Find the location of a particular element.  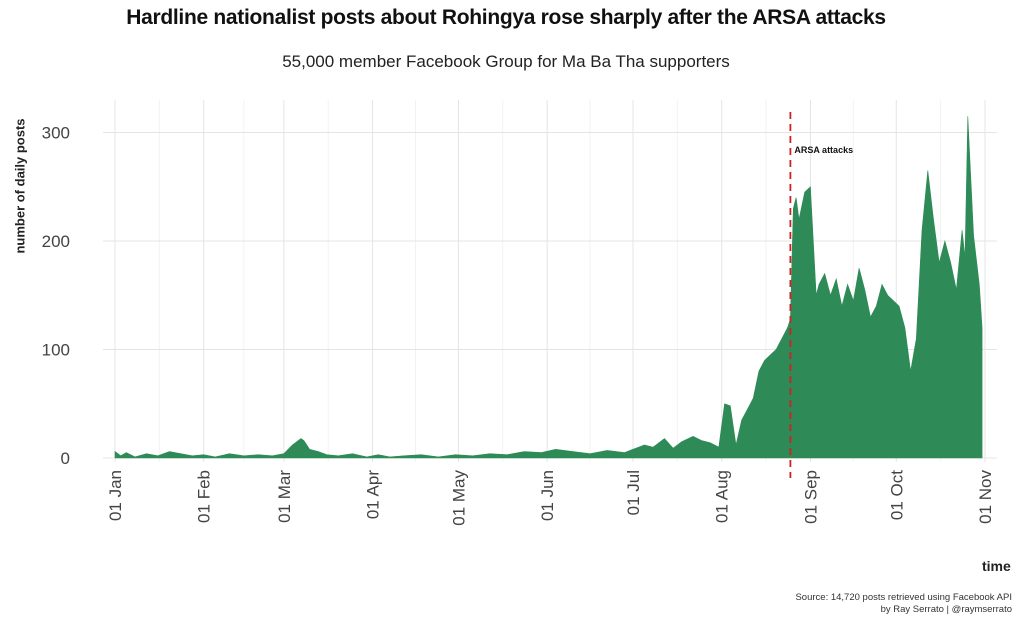

y-tick-label: 200 is located at coordinates (56, 241).